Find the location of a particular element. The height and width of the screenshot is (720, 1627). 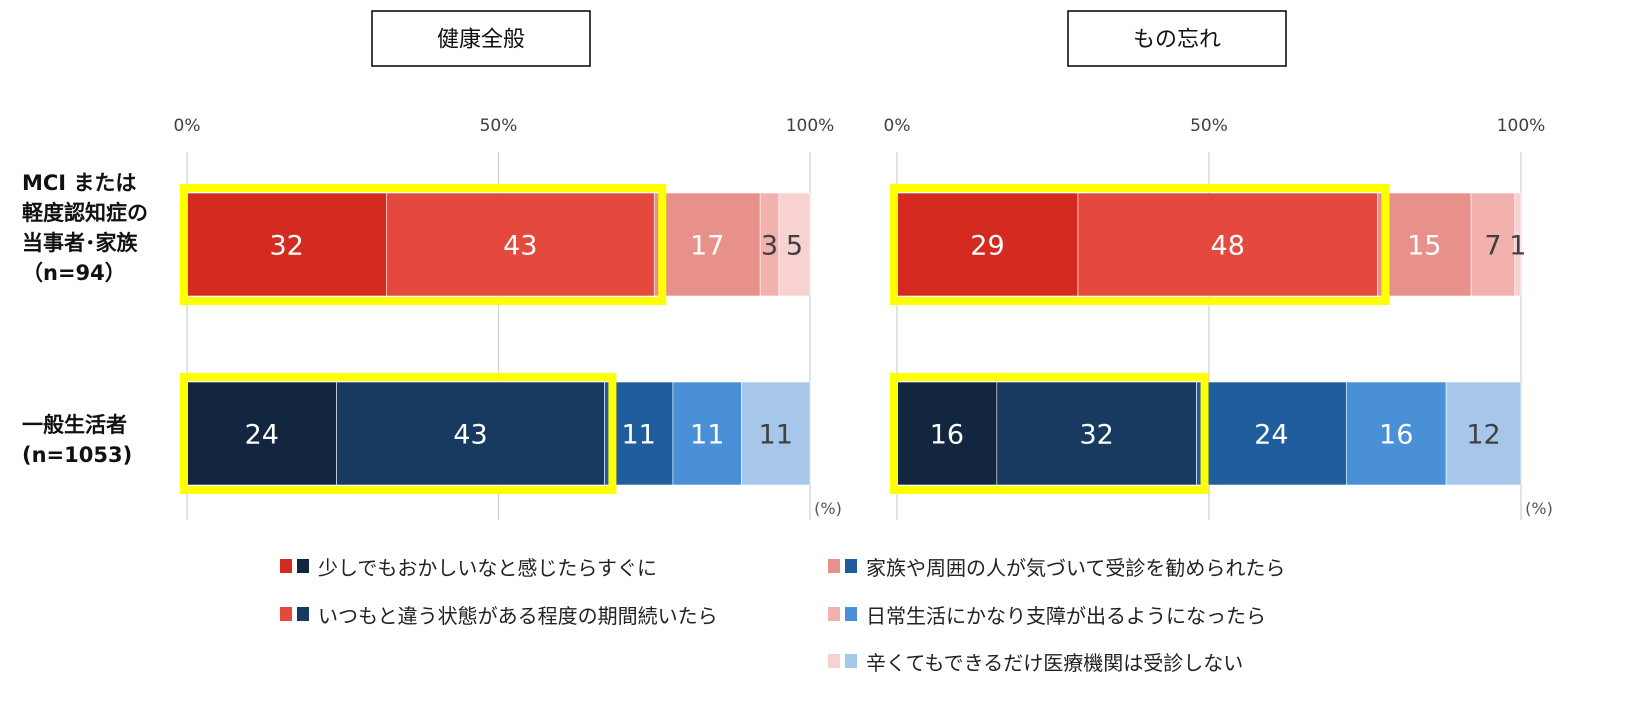

bar-value-label: 29 is located at coordinates (987, 246).